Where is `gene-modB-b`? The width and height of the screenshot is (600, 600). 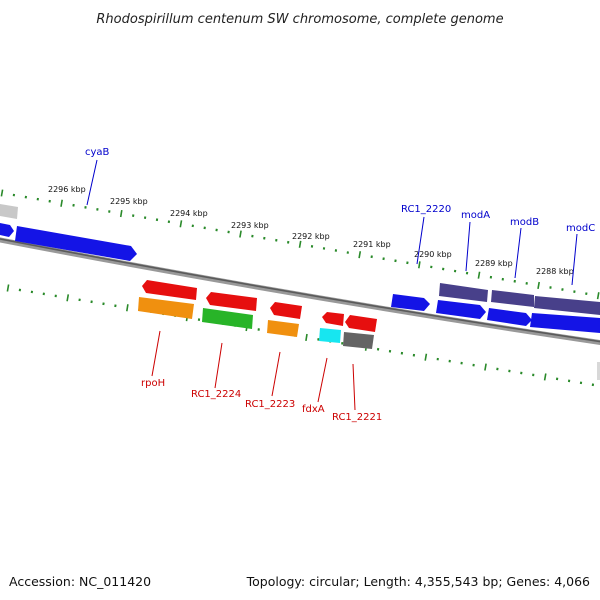
gene-modB-b is located at coordinates (509, 317).